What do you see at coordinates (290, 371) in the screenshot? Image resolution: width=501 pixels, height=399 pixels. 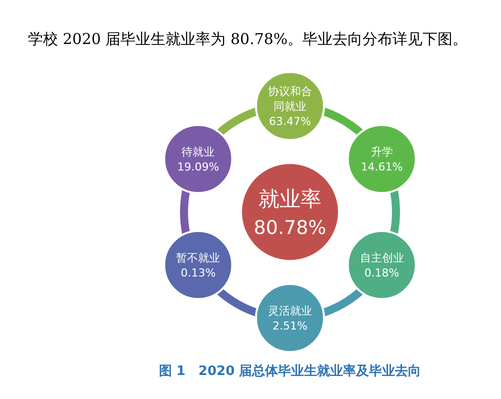 I see `caption: 图 1 2020 届总体毕业生就业率及毕业去向` at bounding box center [290, 371].